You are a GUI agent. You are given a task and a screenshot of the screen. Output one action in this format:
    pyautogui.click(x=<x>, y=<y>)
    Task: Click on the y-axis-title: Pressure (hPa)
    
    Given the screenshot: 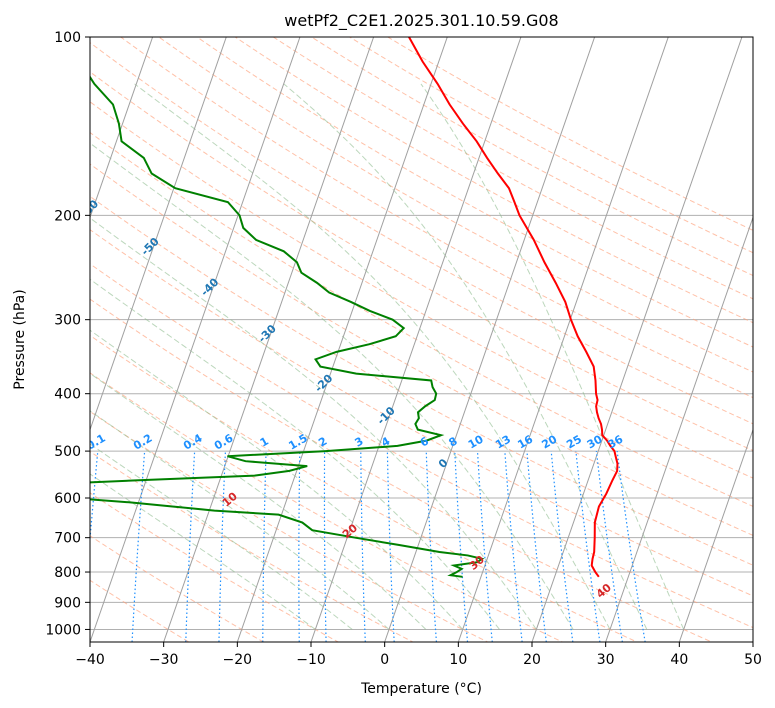 What is the action you would take?
    pyautogui.click(x=20, y=339)
    